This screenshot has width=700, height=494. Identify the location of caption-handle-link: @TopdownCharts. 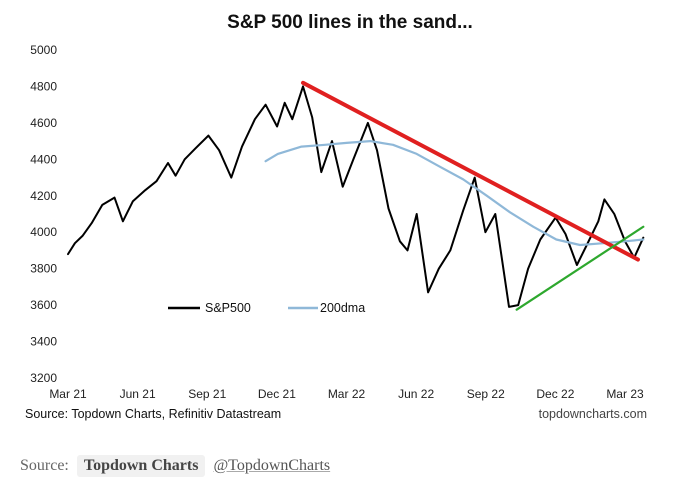
(272, 465).